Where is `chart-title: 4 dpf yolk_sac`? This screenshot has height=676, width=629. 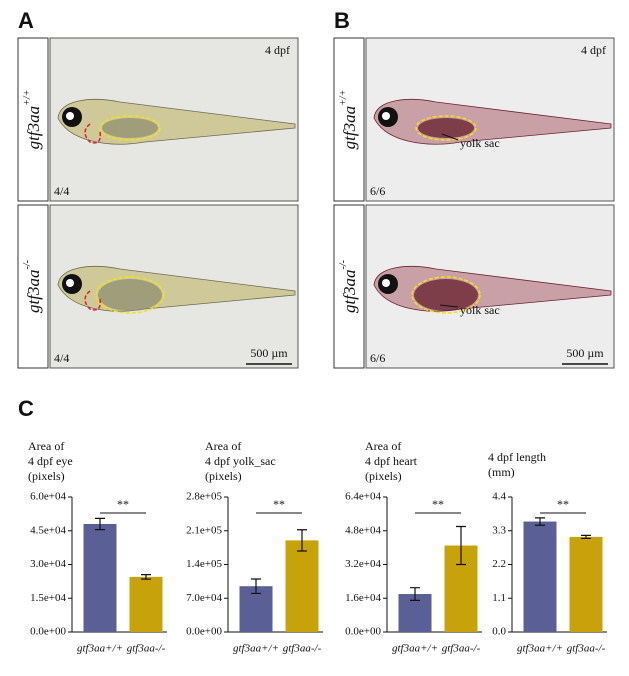 chart-title: 4 dpf yolk_sac is located at coordinates (240, 461).